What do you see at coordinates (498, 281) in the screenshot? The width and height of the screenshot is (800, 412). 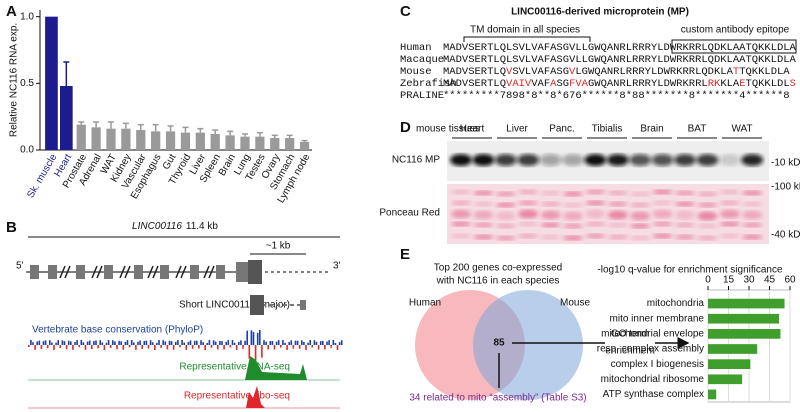 I see `venn-caption: with NC116 in each species` at bounding box center [498, 281].